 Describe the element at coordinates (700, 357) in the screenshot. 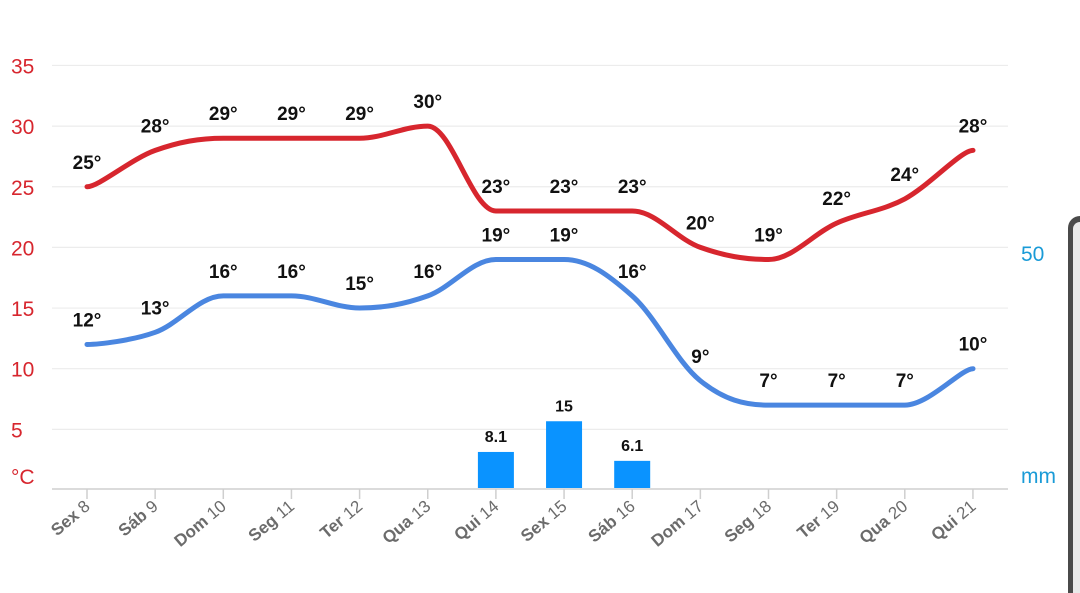

I see `temp-label-min: 9°` at that location.